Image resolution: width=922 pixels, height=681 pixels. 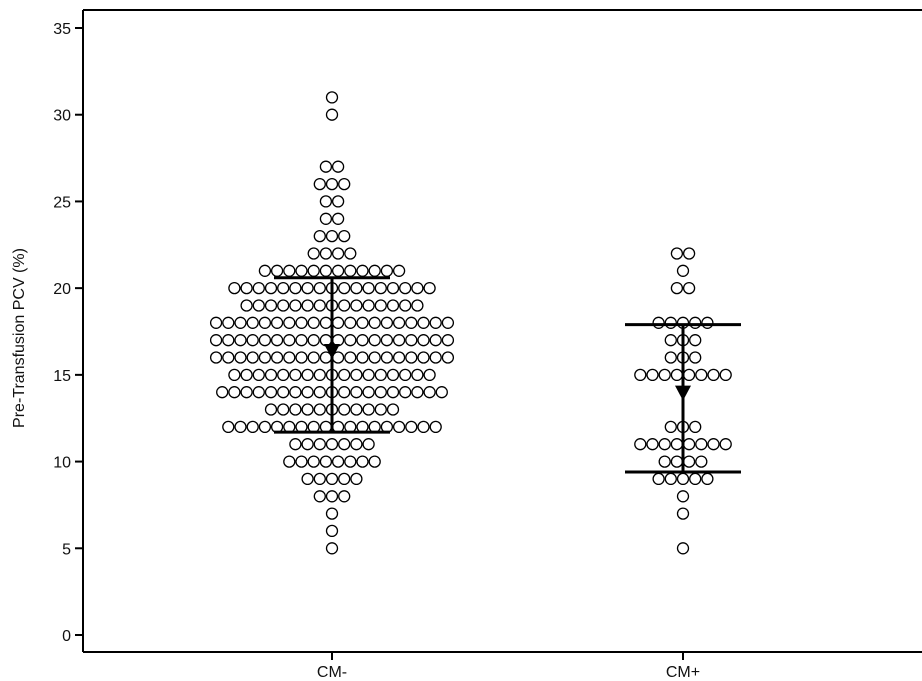 I want to click on y-tick-label: 0, so click(x=66, y=636).